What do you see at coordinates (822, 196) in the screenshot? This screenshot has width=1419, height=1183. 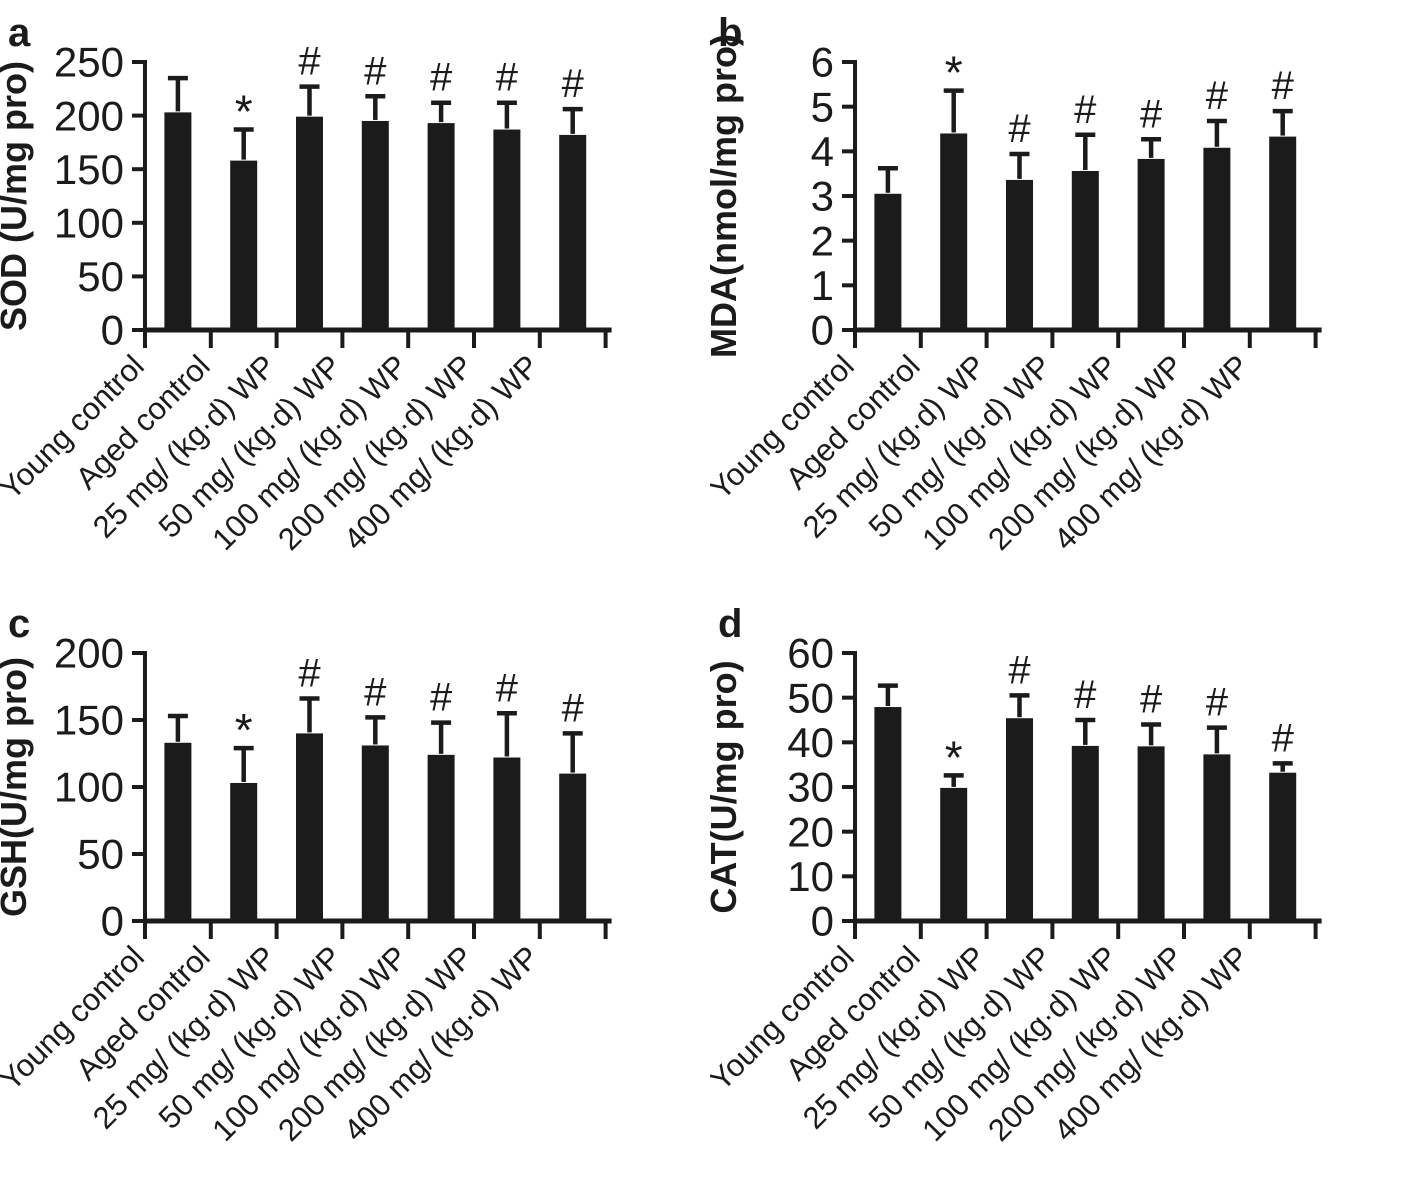 I see `y-tick-label: 3` at bounding box center [822, 196].